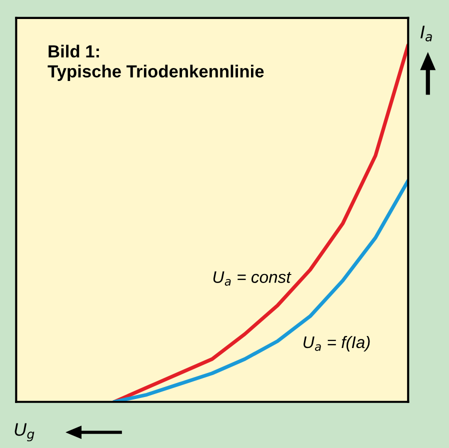 The height and width of the screenshot is (448, 449). I want to click on series-label: U$_{a}$ = f(Ia), so click(337, 344).